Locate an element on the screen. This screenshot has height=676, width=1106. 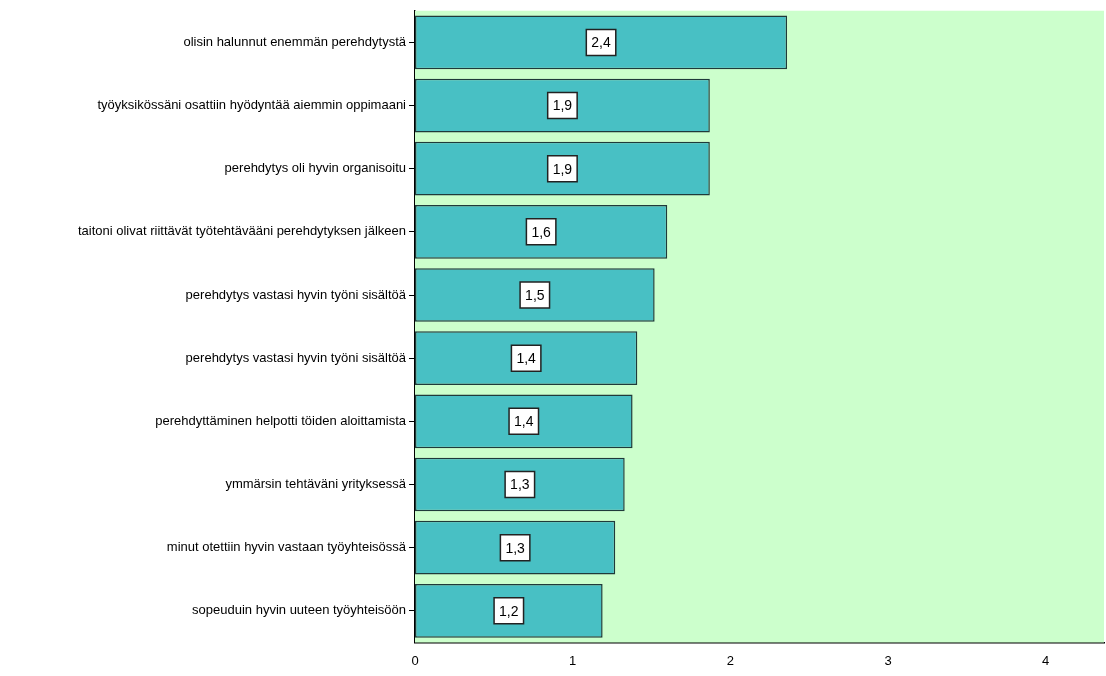
x-tick-label: 3 is located at coordinates (888, 660).